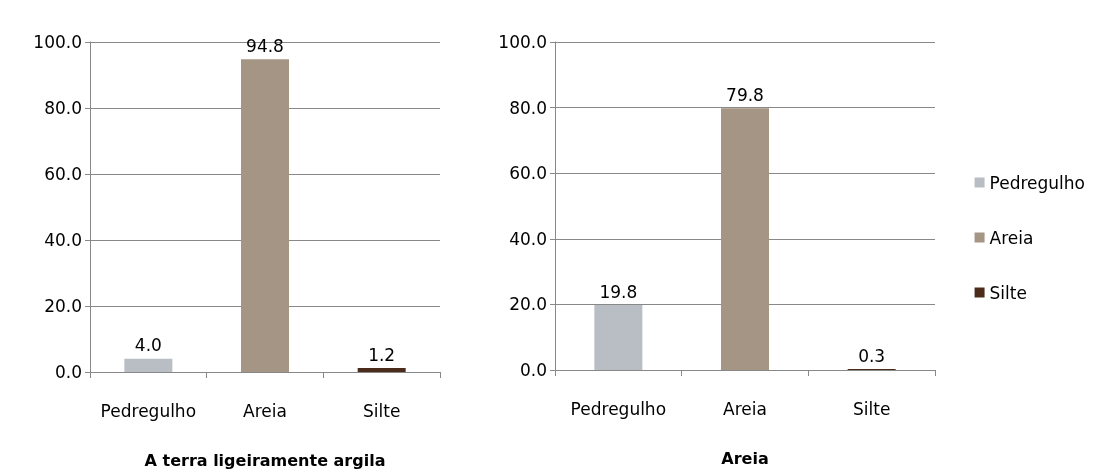  What do you see at coordinates (382, 354) in the screenshot?
I see `data-label: 1.2` at bounding box center [382, 354].